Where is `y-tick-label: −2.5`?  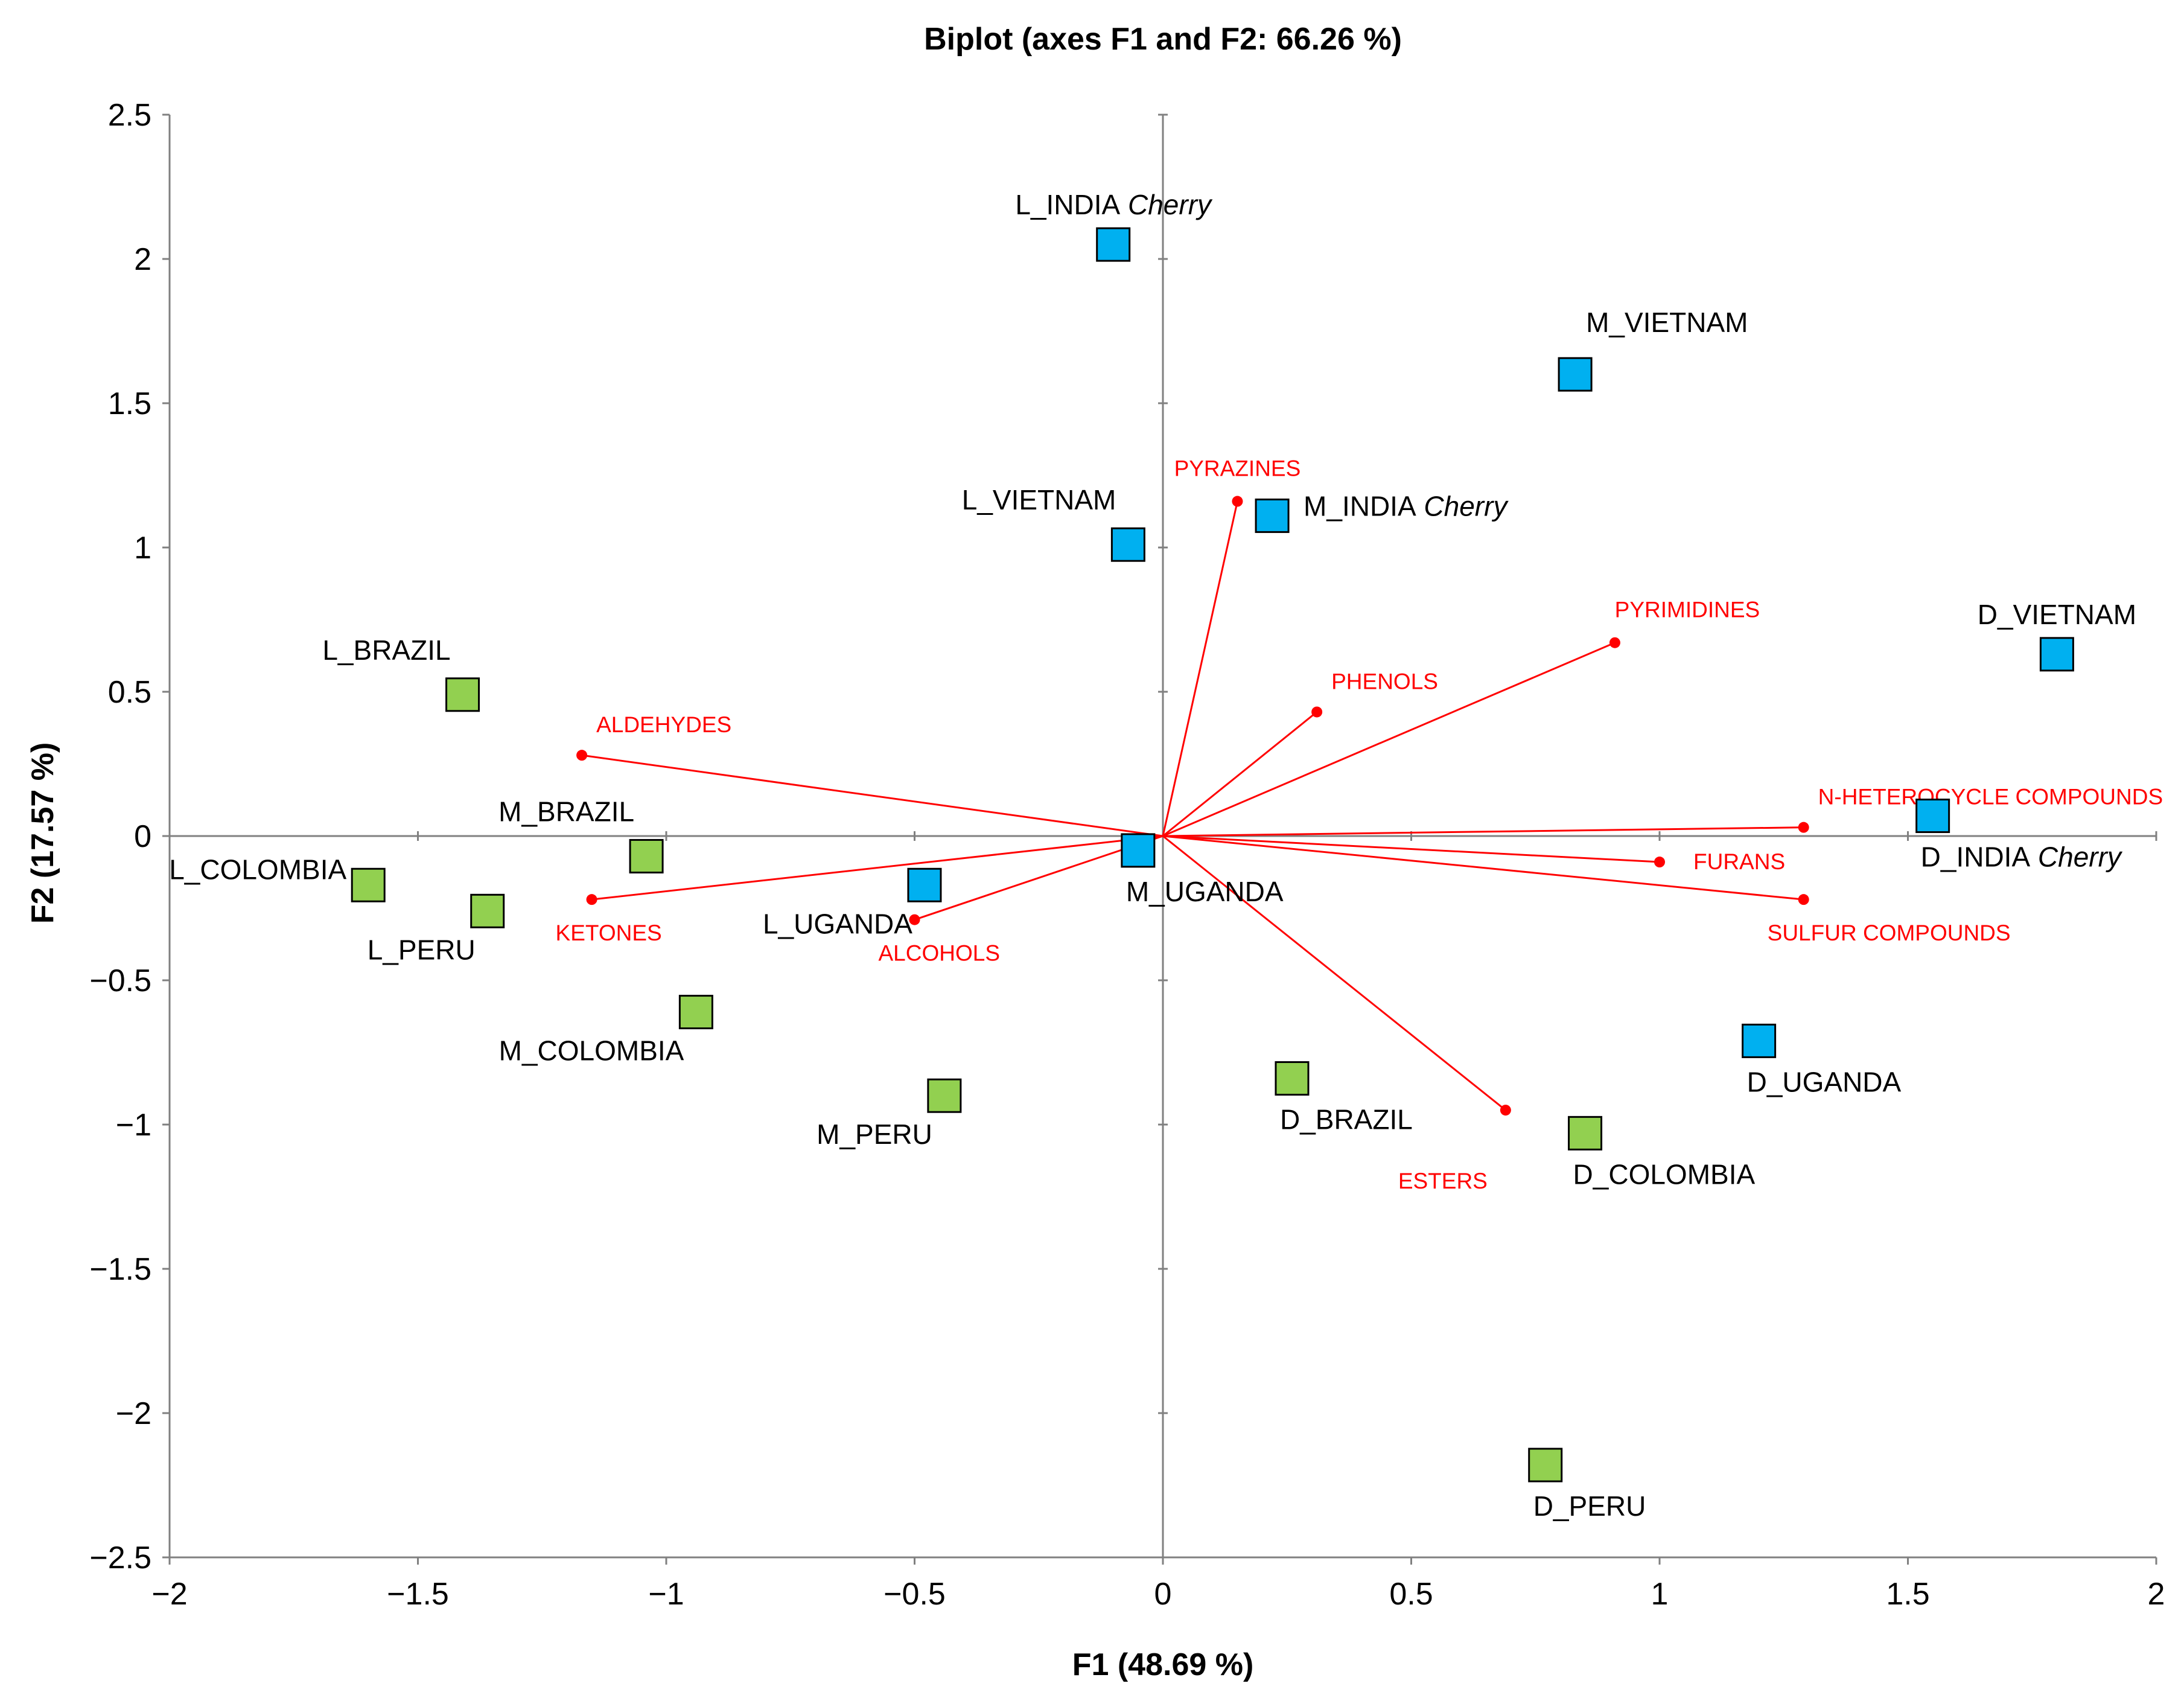
y-tick-label: −2.5 is located at coordinates (120, 1557).